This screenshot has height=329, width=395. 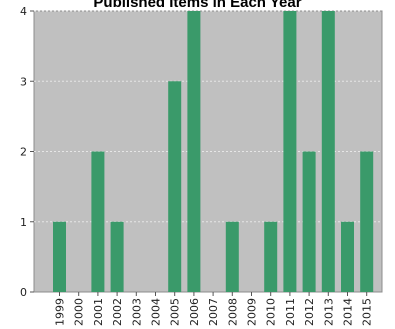 What do you see at coordinates (367, 312) in the screenshot?
I see `x-tick-label: 2015` at bounding box center [367, 312].